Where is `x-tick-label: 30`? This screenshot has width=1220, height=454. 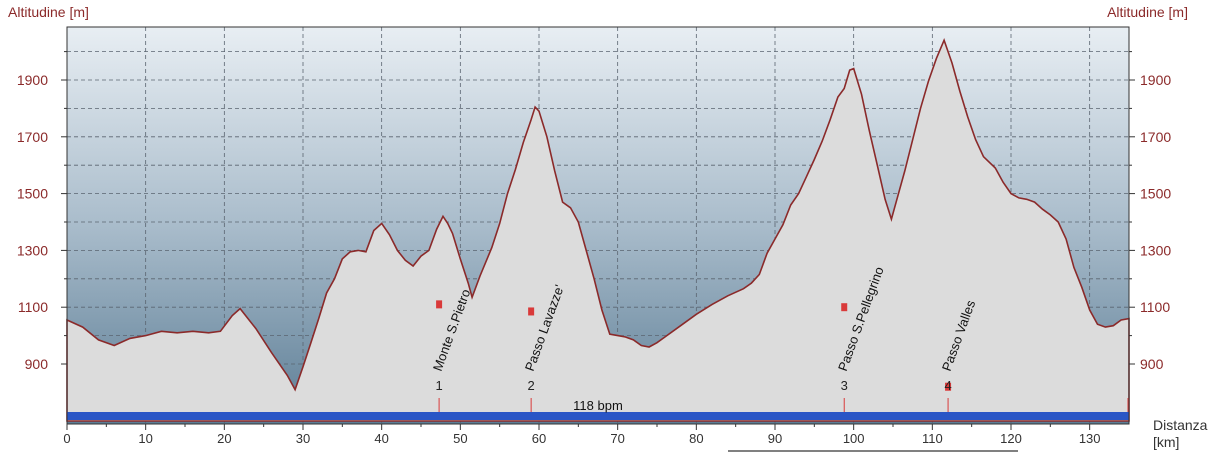 x-tick-label: 30 is located at coordinates (303, 438).